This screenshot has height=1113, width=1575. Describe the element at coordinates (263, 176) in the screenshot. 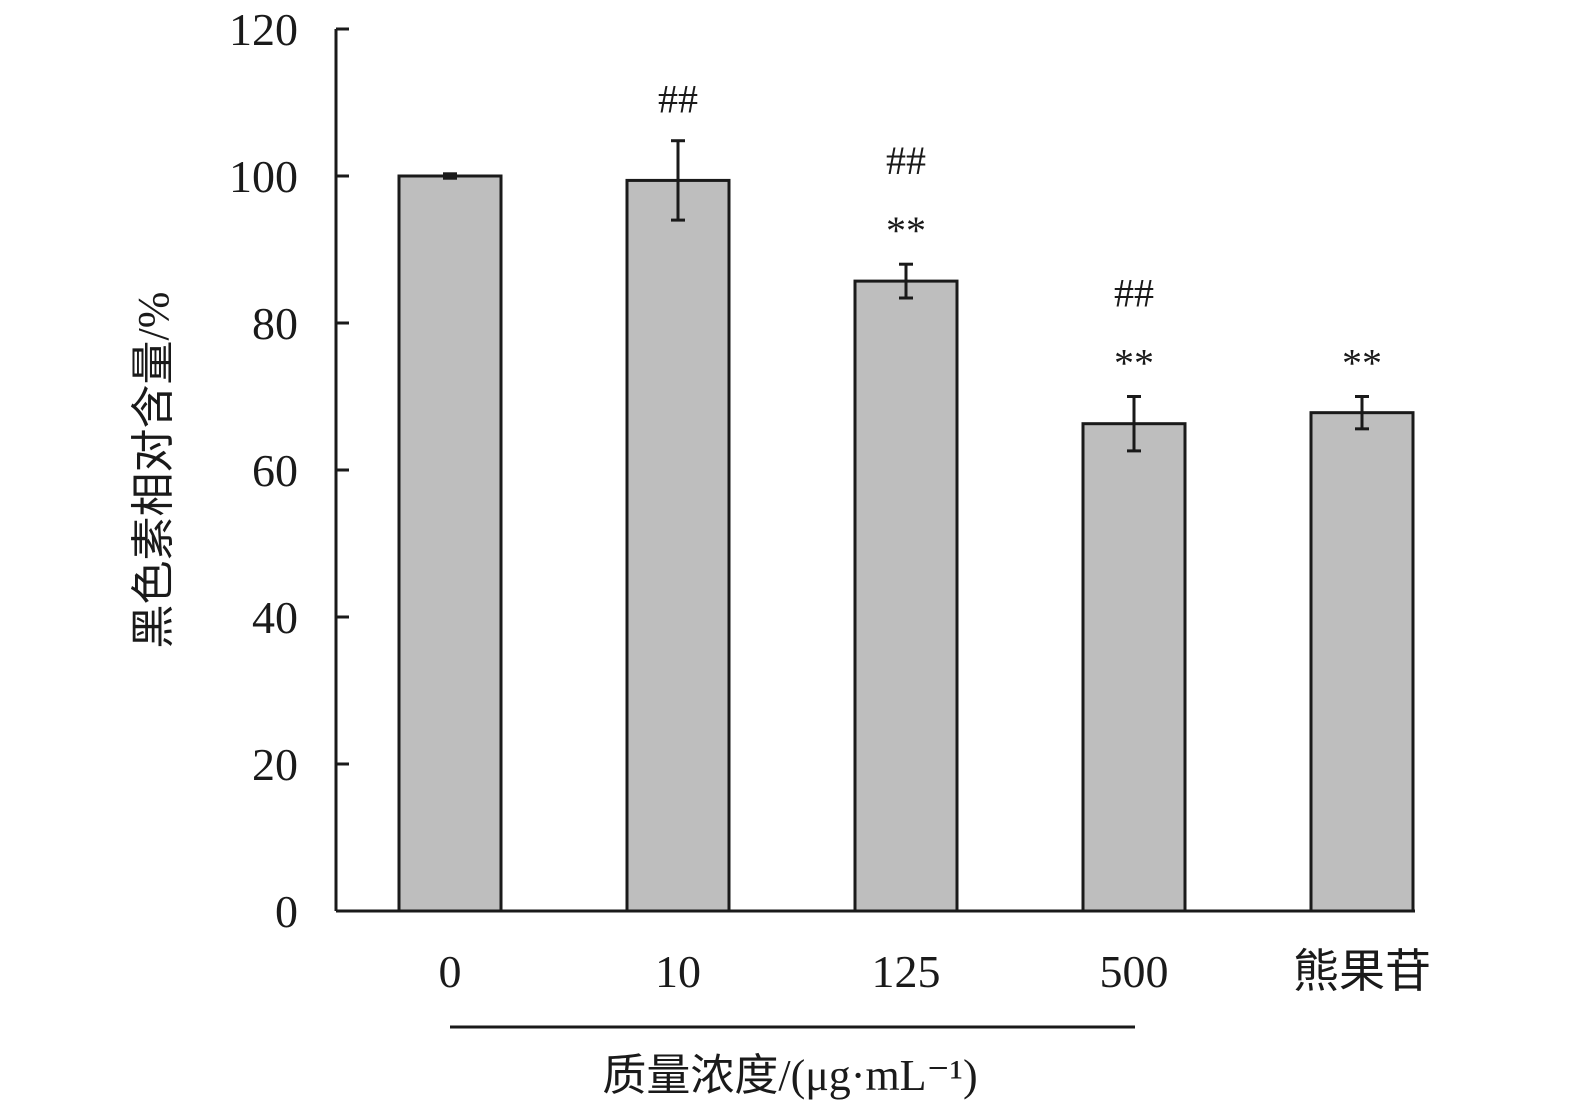

I see `y-tick-label: 100` at that location.